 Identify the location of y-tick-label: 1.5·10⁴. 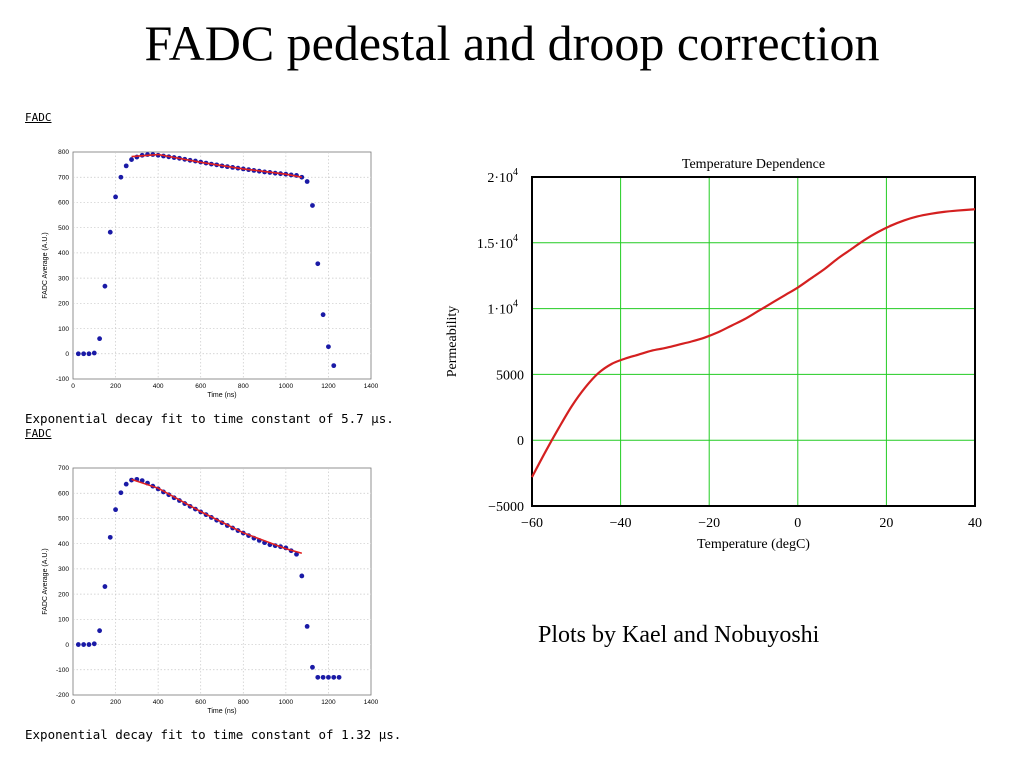
(497, 242).